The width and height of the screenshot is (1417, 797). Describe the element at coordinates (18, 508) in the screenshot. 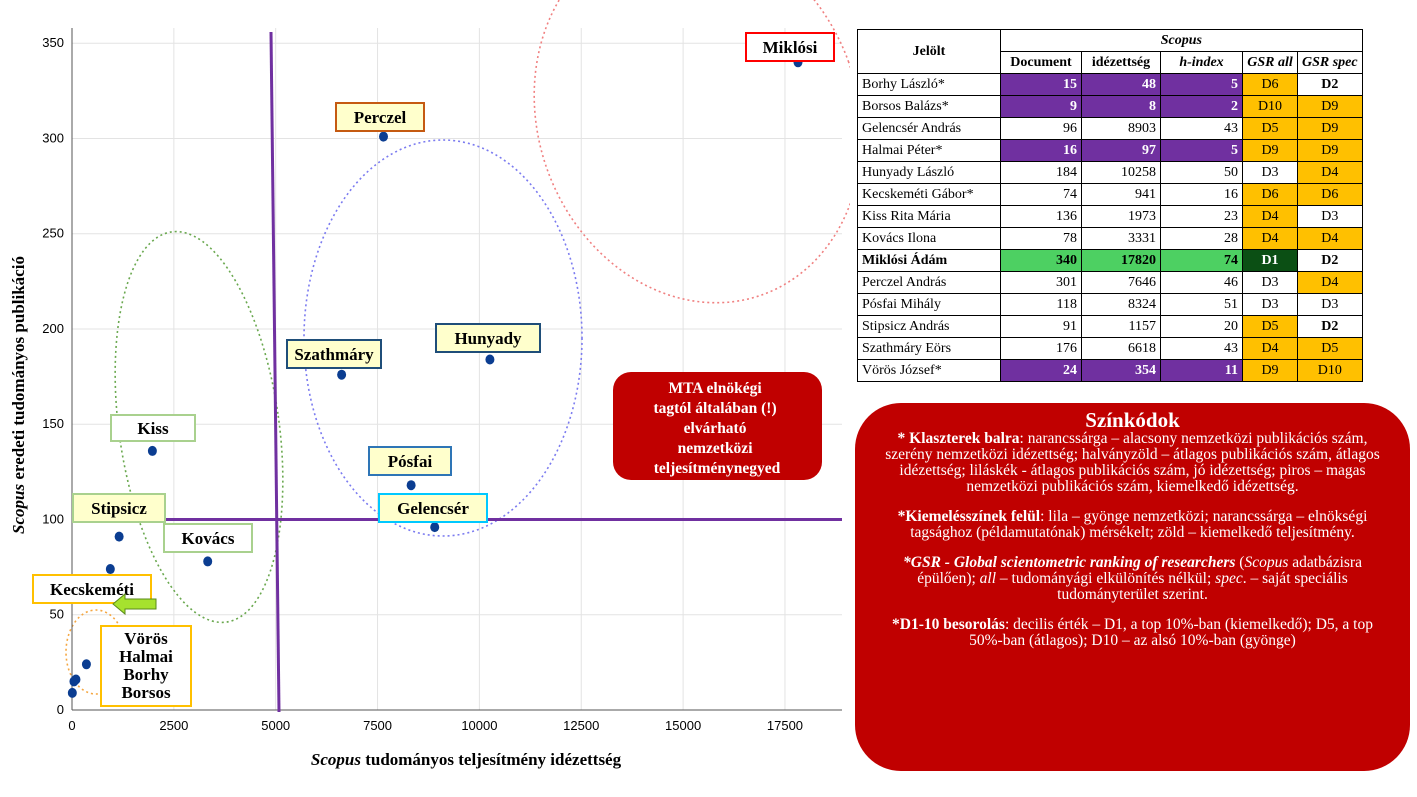

I see `y-axis-title-italic: Scopus` at that location.